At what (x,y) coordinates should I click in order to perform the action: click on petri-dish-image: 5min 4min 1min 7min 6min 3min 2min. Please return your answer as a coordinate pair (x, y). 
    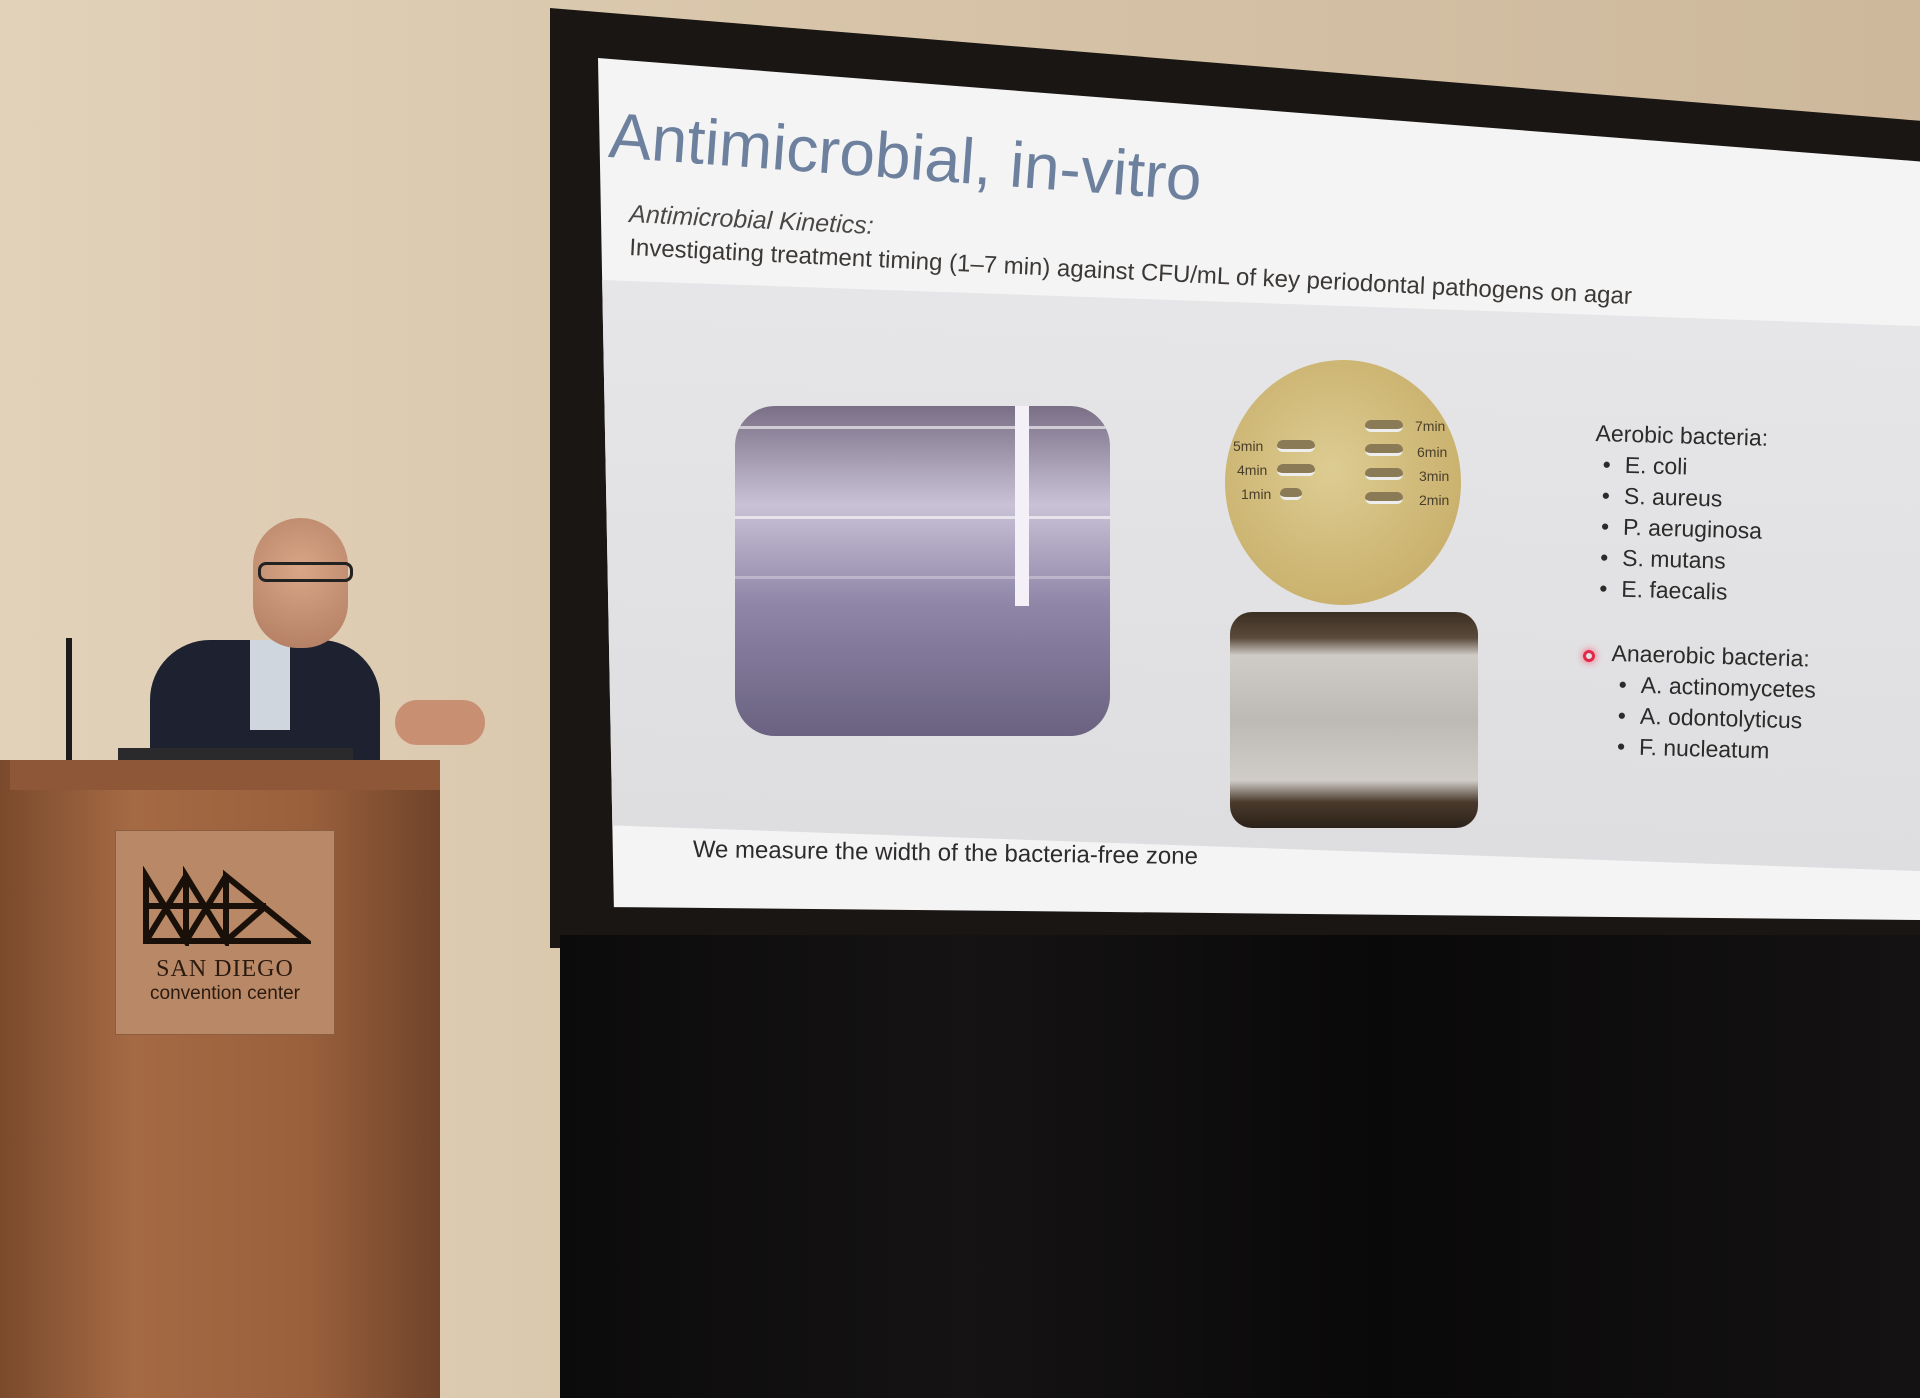
    Looking at the image, I should click on (1343, 482).